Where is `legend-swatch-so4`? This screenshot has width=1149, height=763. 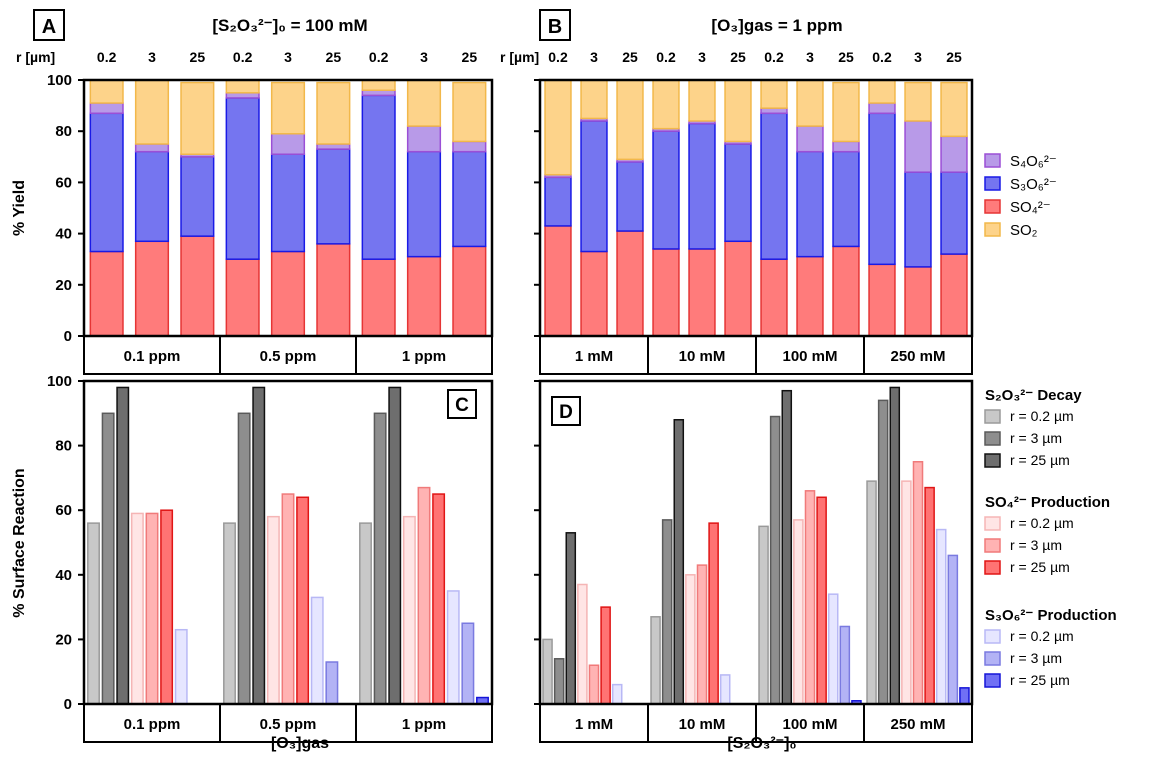 legend-swatch-so4 is located at coordinates (992, 206).